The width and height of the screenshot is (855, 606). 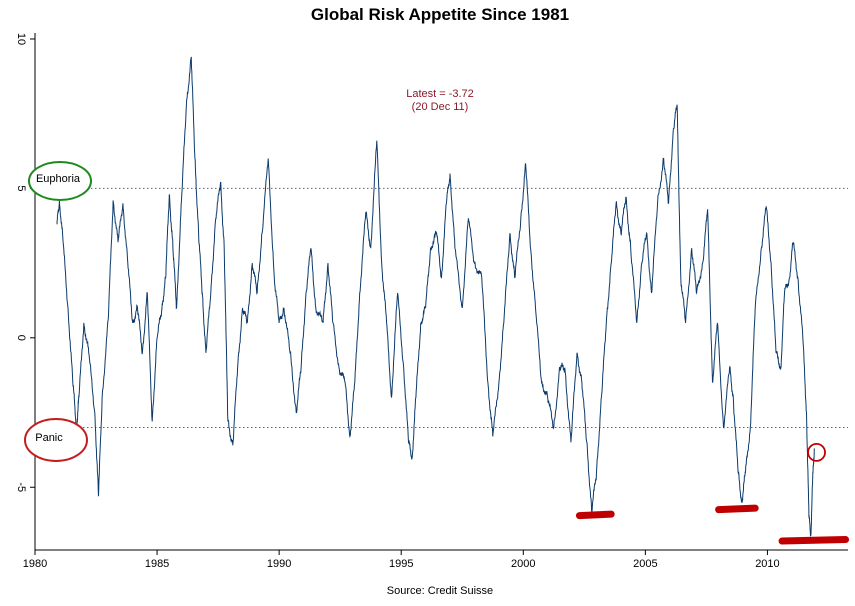 I want to click on y-tick-label: 0, so click(x=21, y=338).